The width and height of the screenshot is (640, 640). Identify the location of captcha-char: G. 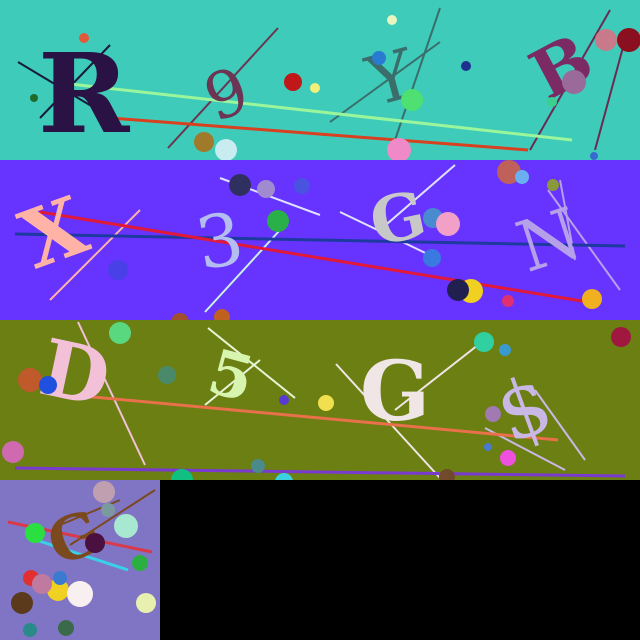
(395, 392).